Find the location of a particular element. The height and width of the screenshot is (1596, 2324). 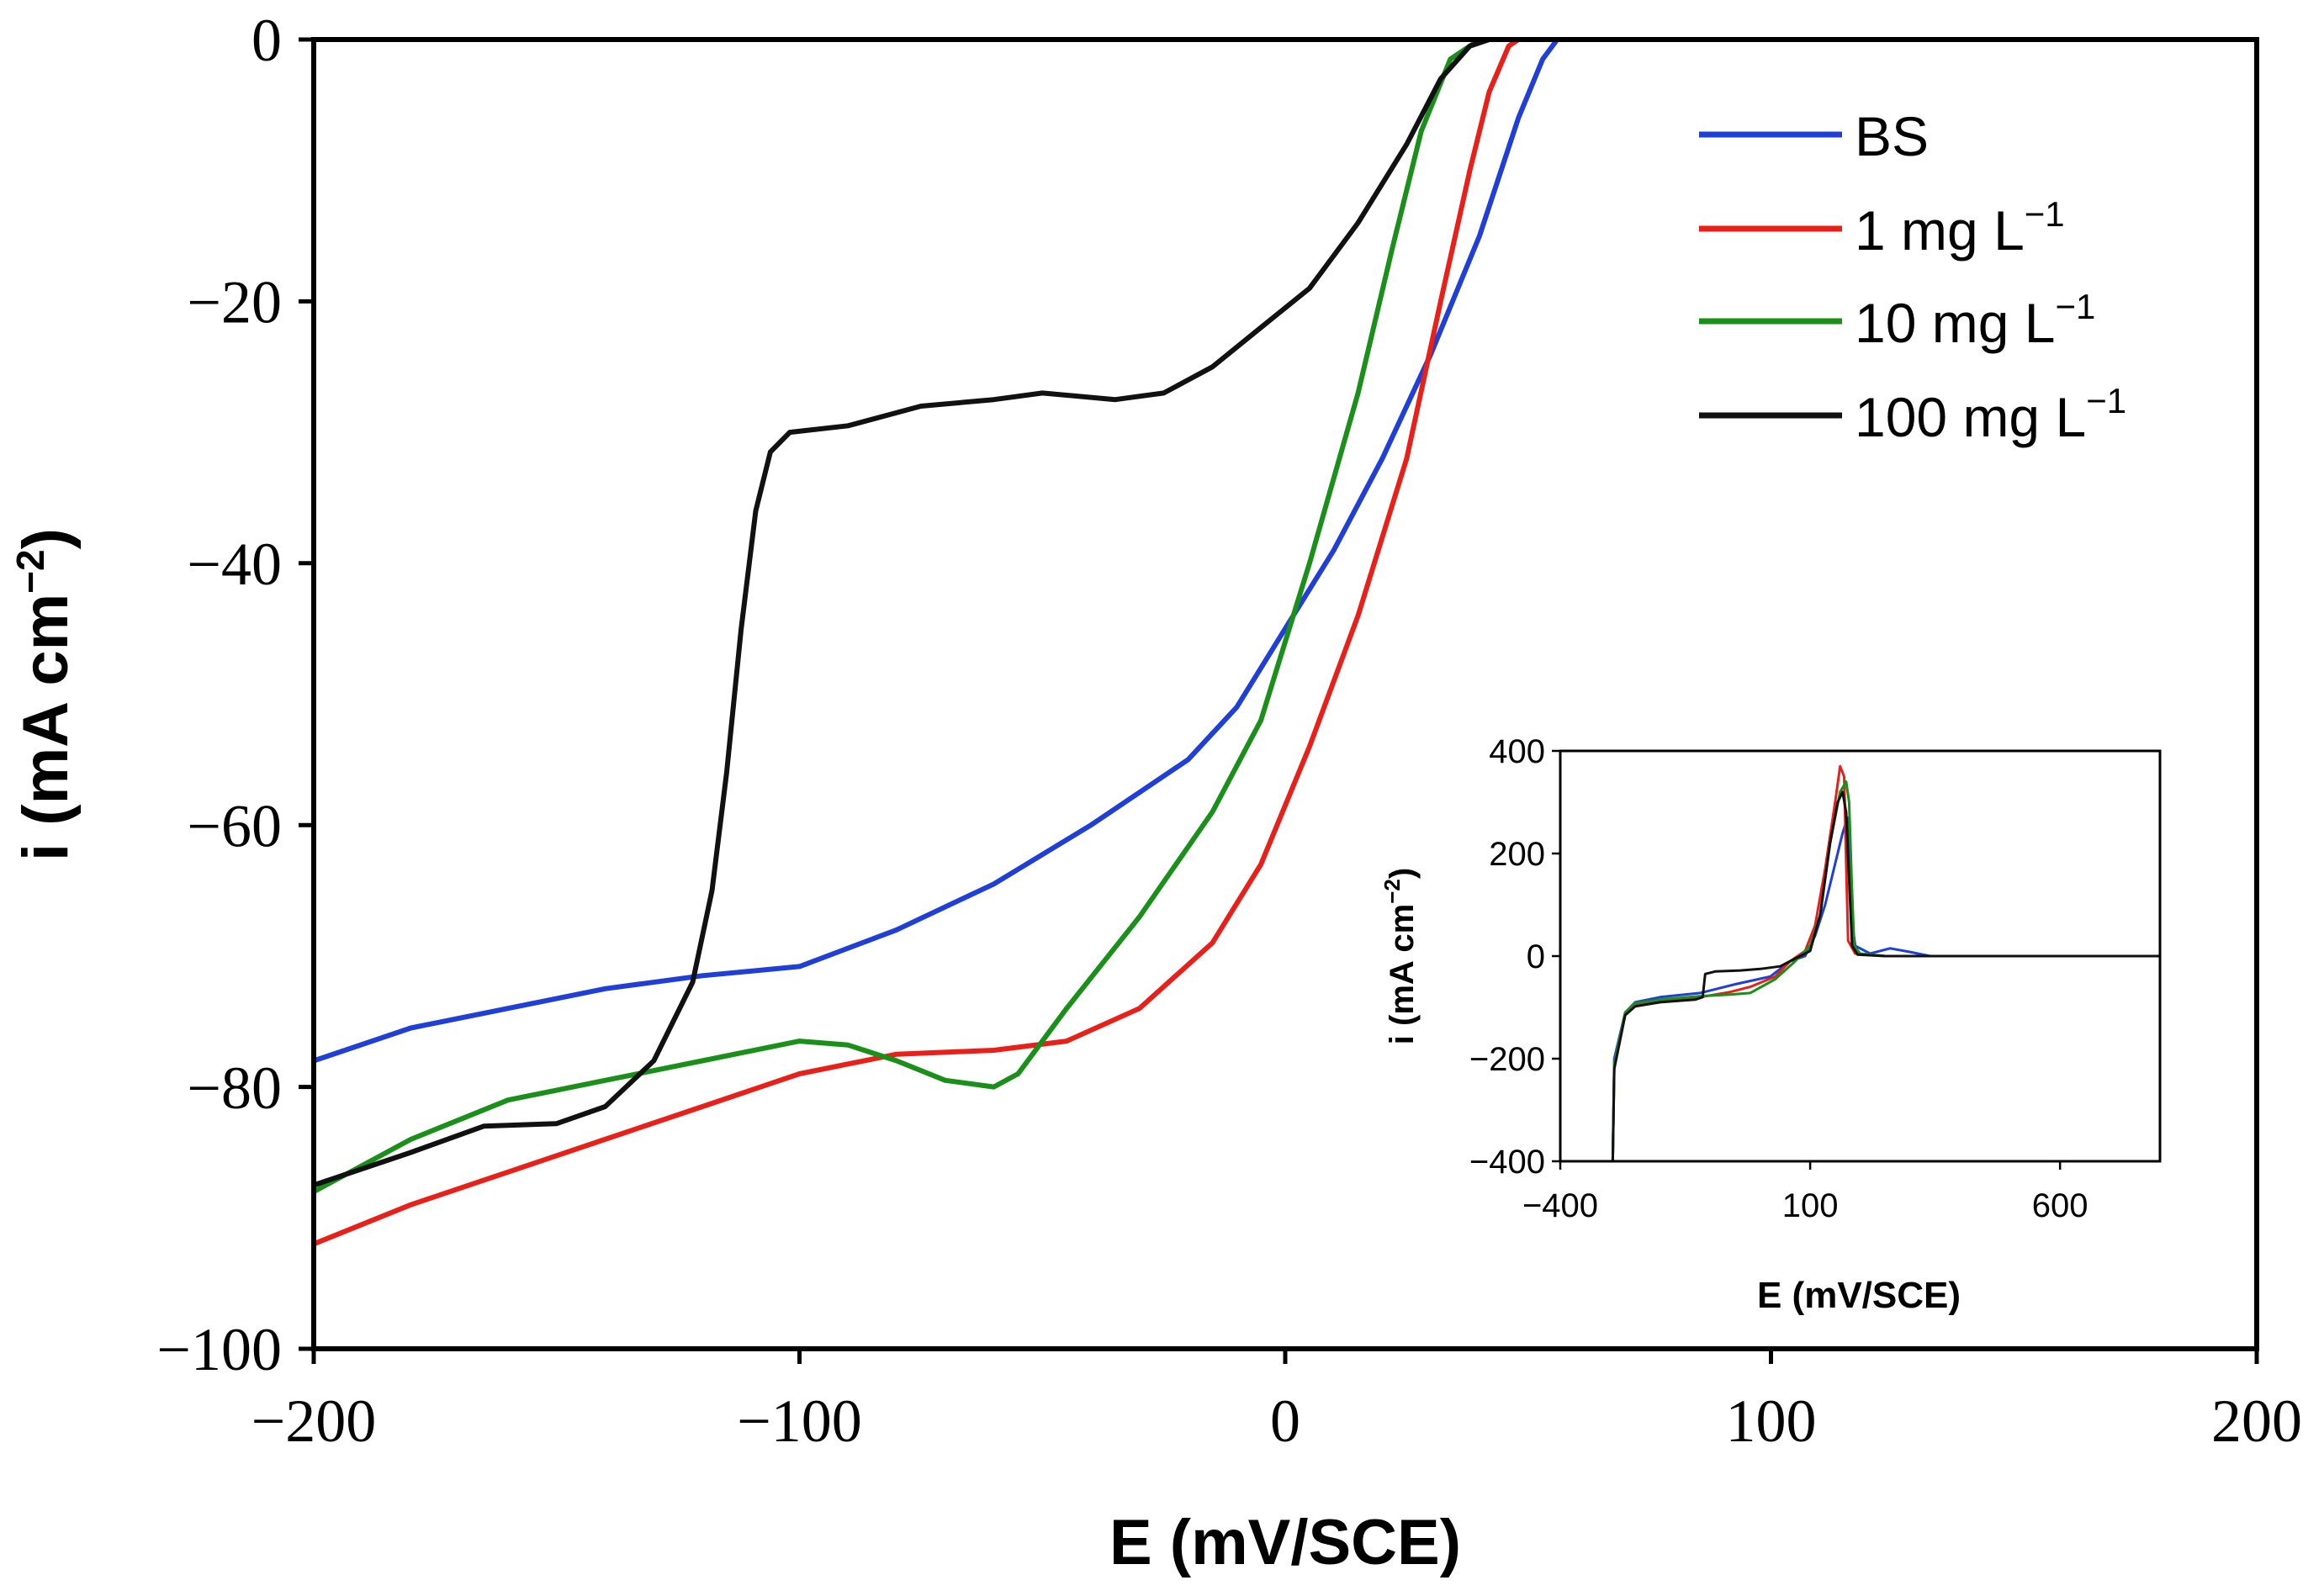

inset-y-tick-label: 0 is located at coordinates (1536, 956).